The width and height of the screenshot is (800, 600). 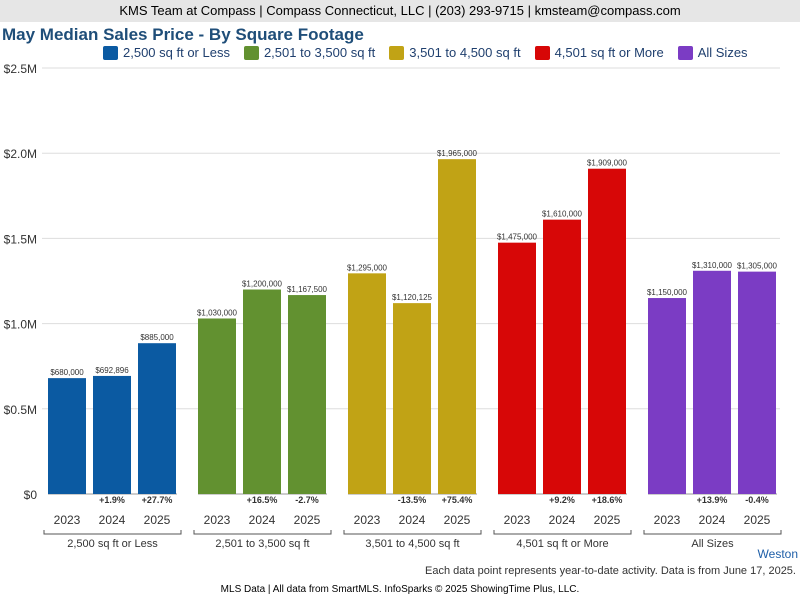 I want to click on legend-item-large: 3,501 to 4,500 sq ft, so click(x=455, y=52).